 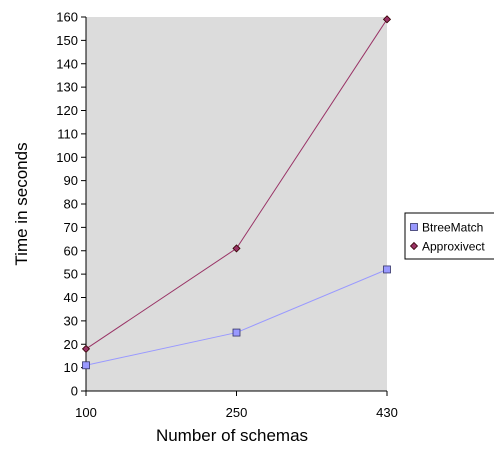 What do you see at coordinates (71, 297) in the screenshot?
I see `y-tick-label: 40` at bounding box center [71, 297].